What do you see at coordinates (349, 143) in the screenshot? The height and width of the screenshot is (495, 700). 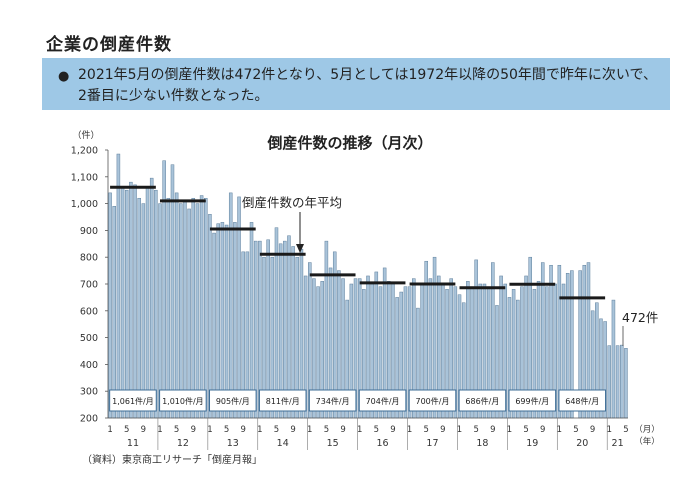 I see `chart-title: 倒産件数の推移（月次）` at bounding box center [349, 143].